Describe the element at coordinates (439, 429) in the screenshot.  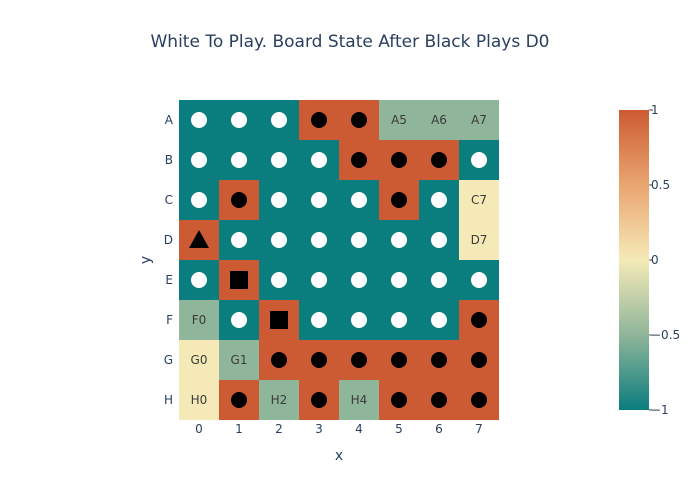
I see `x-tick-label: 6` at that location.